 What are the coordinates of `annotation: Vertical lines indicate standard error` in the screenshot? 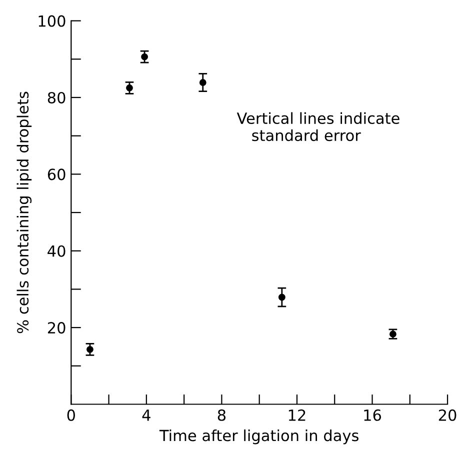 It's located at (318, 127).